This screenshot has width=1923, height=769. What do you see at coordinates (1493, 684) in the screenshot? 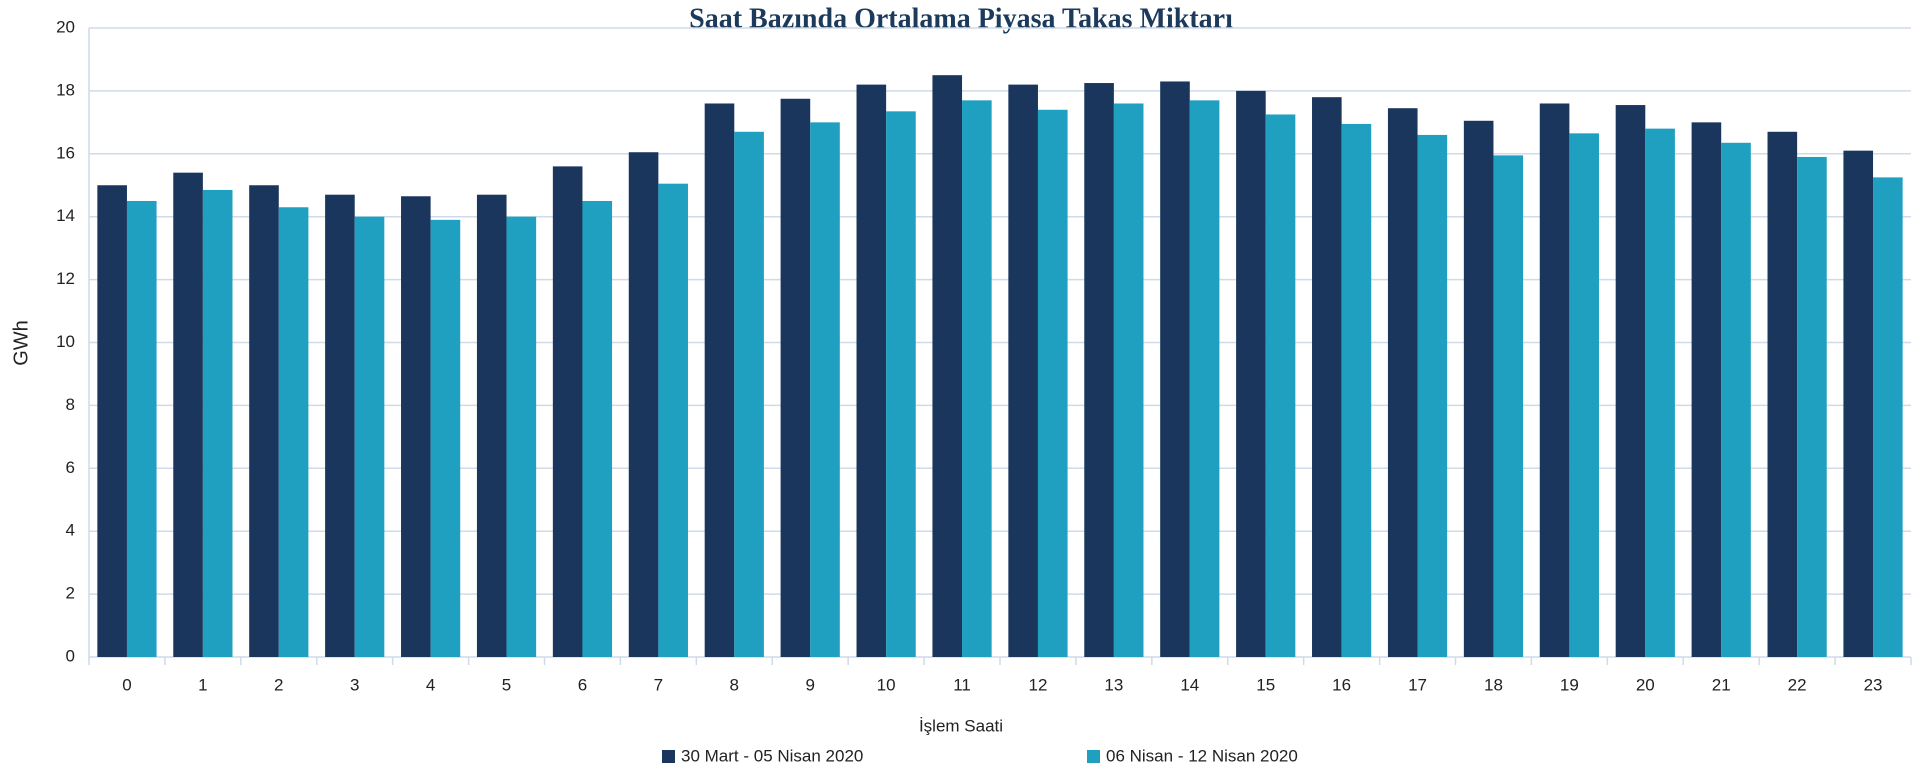
I see `x-tick-label: 18` at bounding box center [1493, 684].